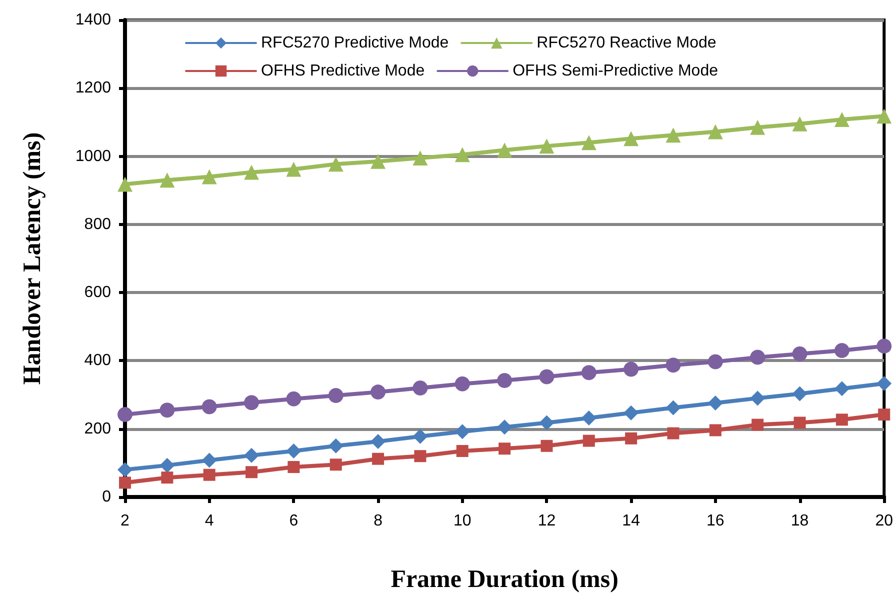 This screenshot has height=602, width=896. What do you see at coordinates (107, 497) in the screenshot?
I see `y-tick-label: 0` at bounding box center [107, 497].